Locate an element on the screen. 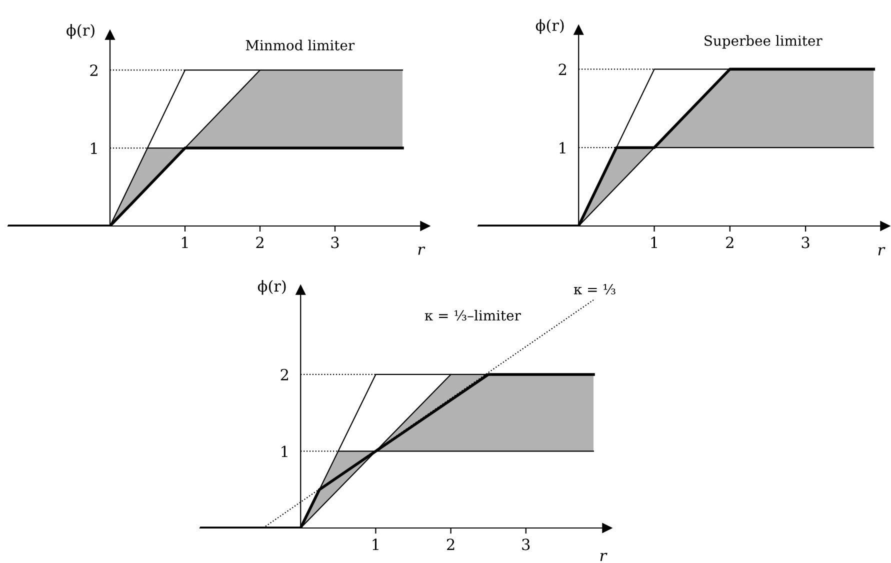  chart-title: Minmod limiter is located at coordinates (300, 45).